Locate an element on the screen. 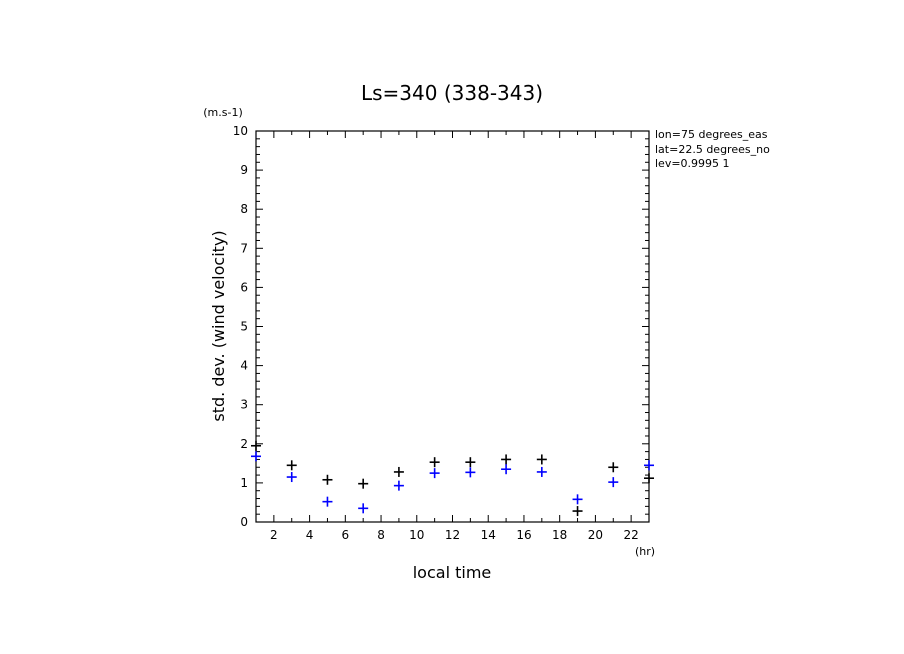 This screenshot has width=904, height=654. y-tick-label: 10 is located at coordinates (240, 131).